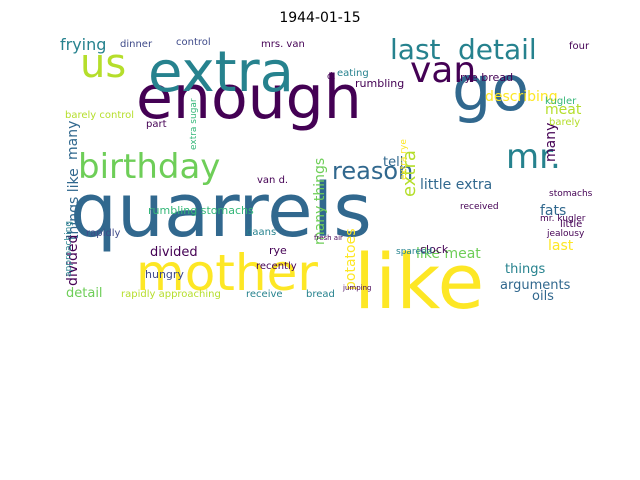 The height and width of the screenshot is (480, 640). Describe the element at coordinates (434, 249) in the screenshot. I see `cloud-word: clock` at that location.